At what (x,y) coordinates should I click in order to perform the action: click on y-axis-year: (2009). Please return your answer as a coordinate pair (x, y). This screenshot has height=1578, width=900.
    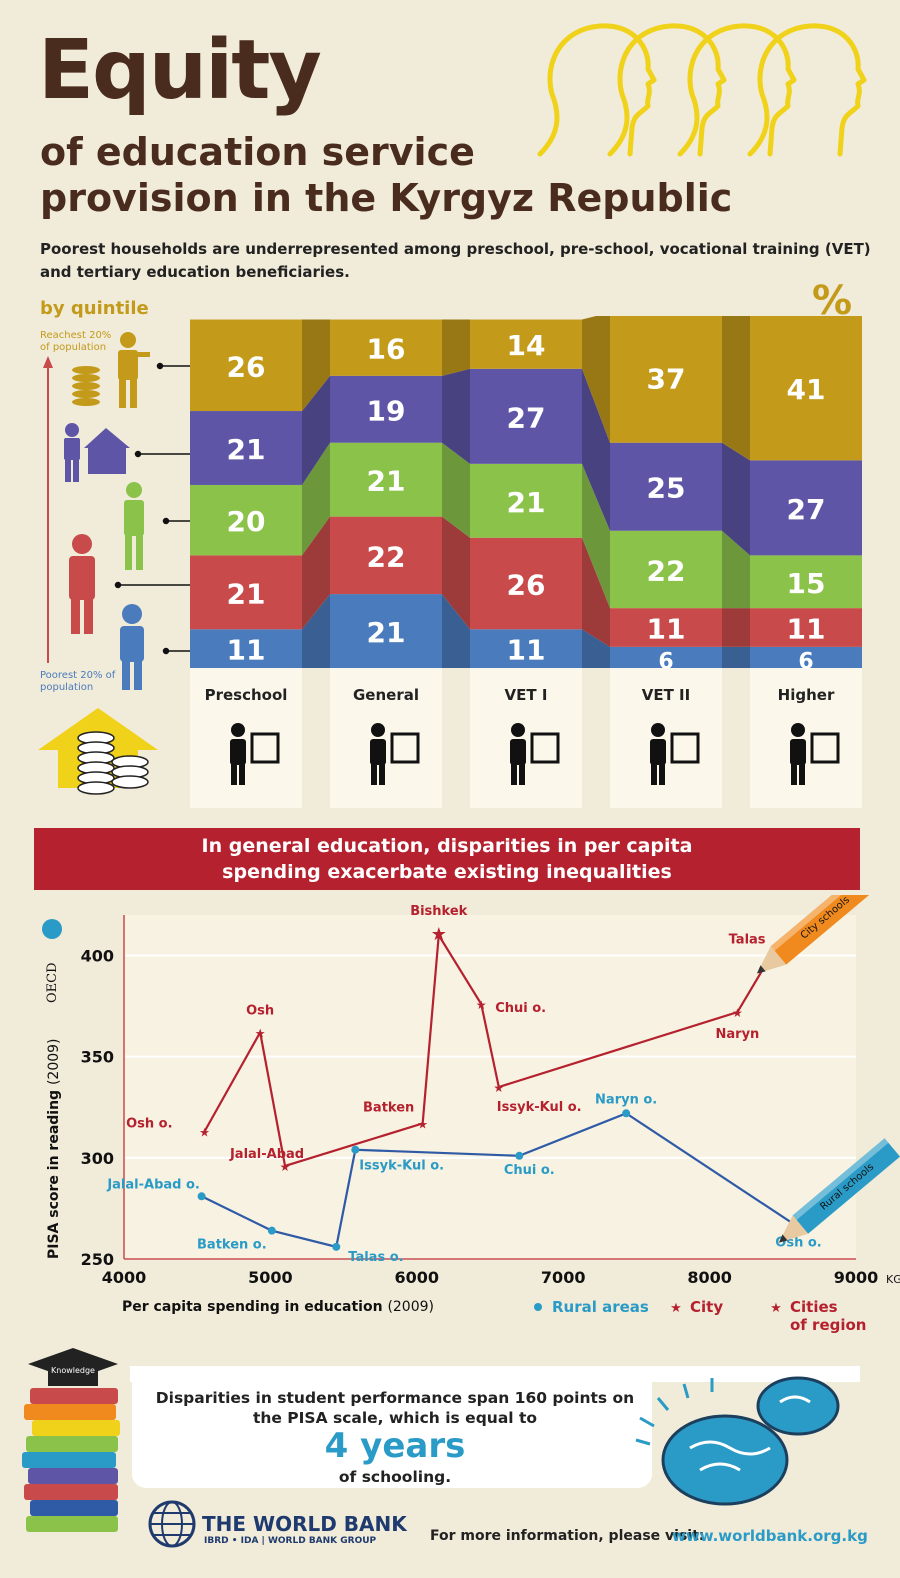
    Looking at the image, I should click on (54, 1061).